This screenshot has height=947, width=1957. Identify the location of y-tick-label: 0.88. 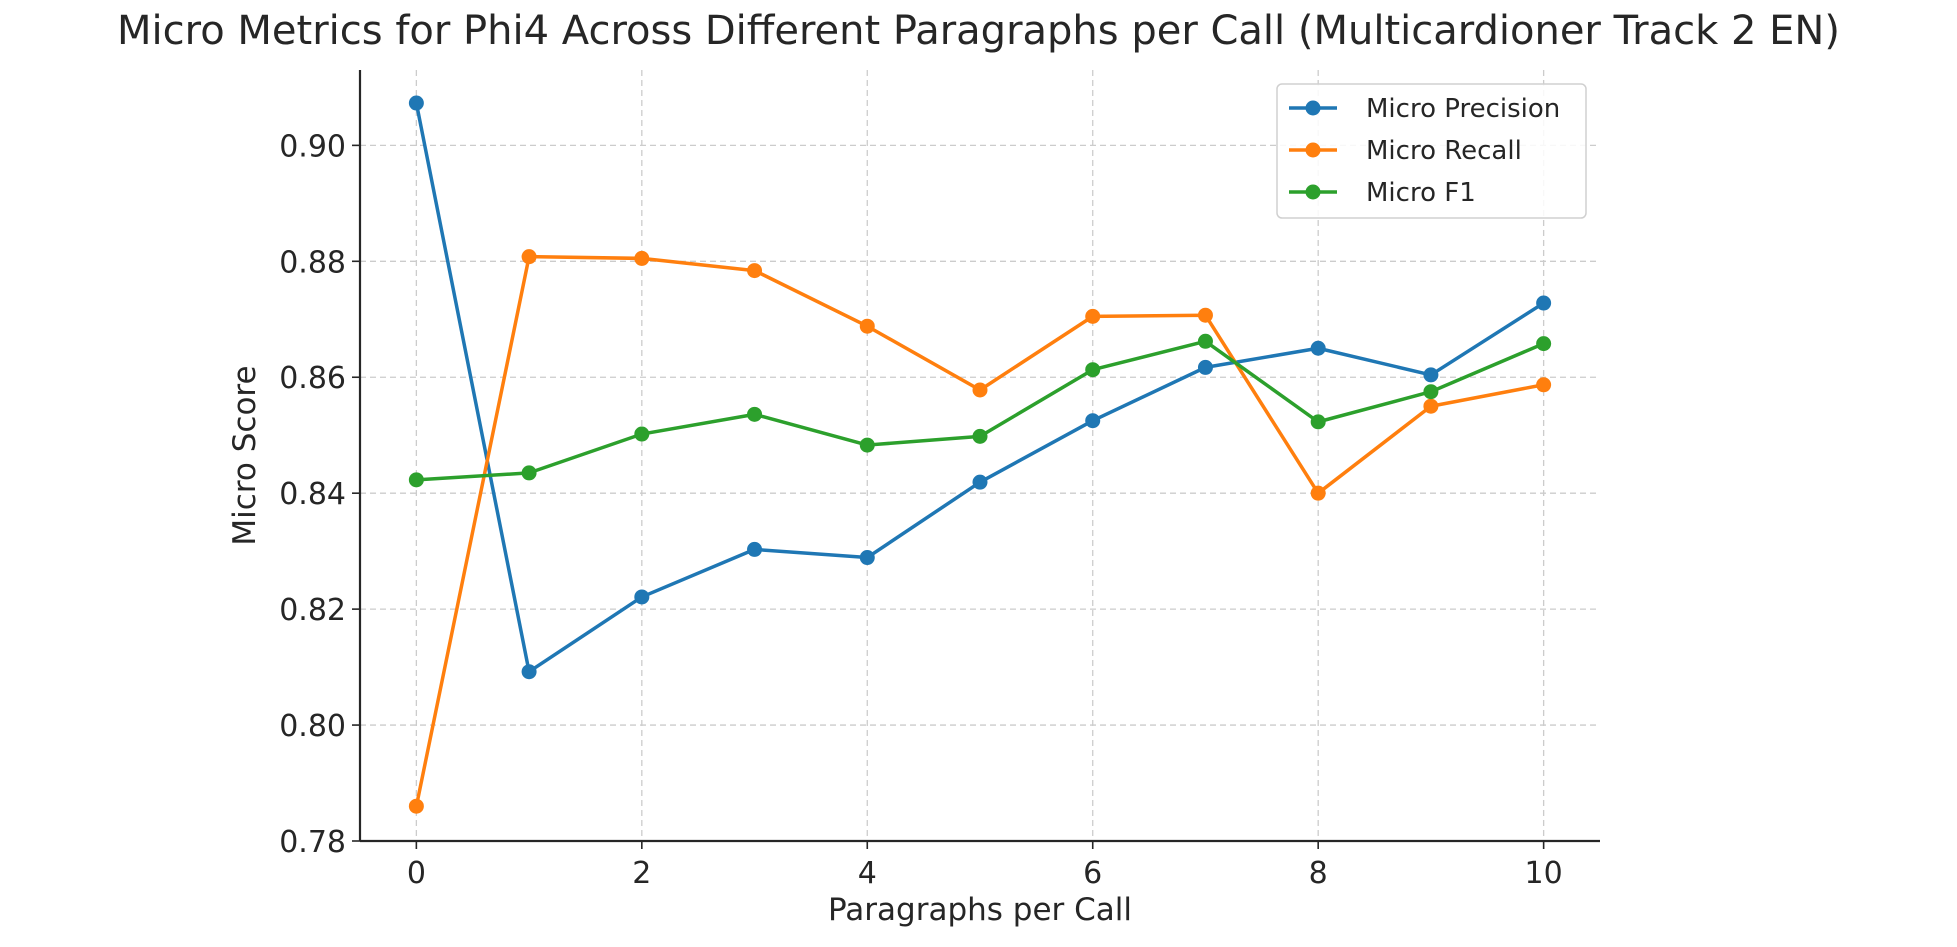
(312, 262).